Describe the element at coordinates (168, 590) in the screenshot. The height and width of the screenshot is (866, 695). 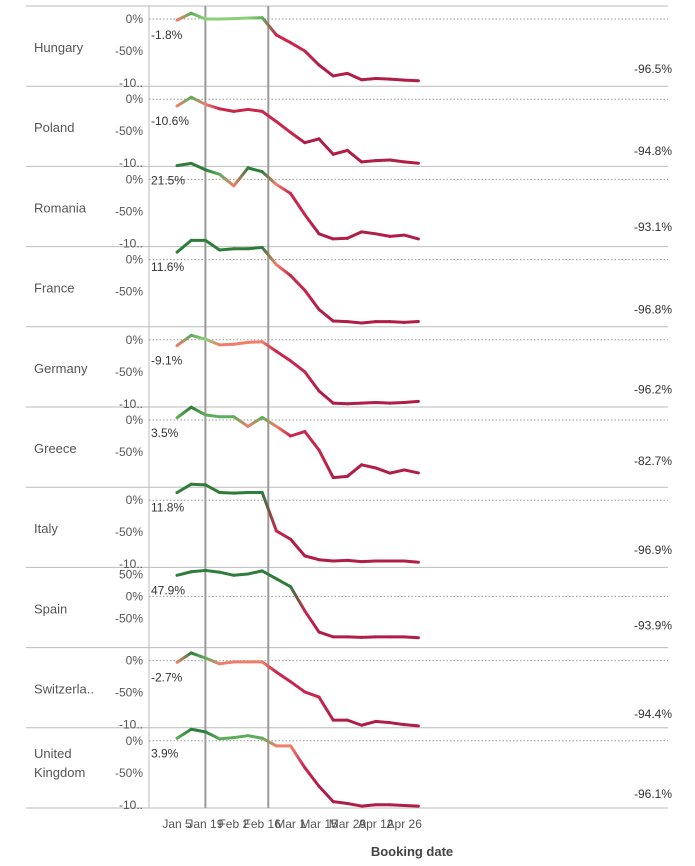
I see `first-value-label: 47.9%` at that location.